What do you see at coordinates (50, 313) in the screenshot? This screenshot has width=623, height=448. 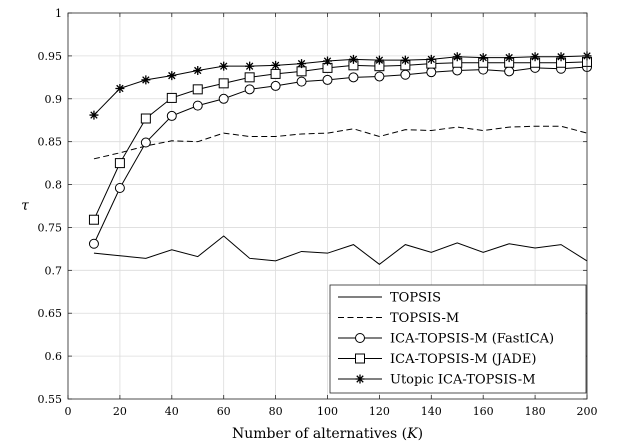 I see `y-tick-label: 0.65` at bounding box center [50, 313].